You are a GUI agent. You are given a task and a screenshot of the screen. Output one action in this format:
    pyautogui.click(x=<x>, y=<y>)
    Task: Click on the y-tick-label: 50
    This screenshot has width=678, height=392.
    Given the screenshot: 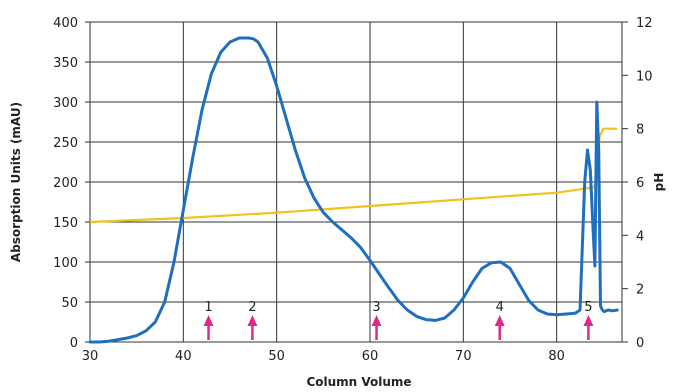 What is the action you would take?
    pyautogui.click(x=69, y=303)
    